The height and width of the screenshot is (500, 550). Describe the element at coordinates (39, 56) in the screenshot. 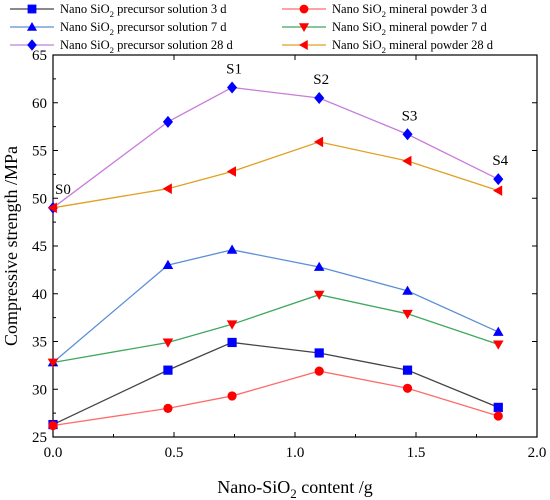

I see `y-tick-label: 65` at that location.